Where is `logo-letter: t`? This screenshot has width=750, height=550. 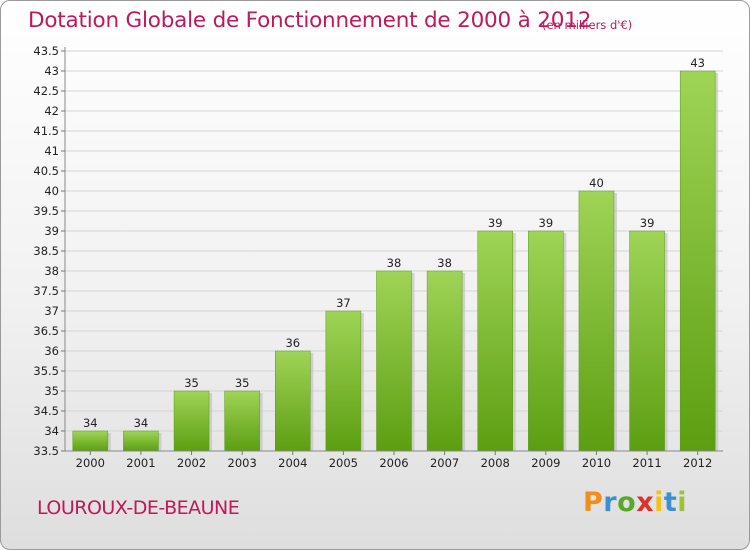
logo-letter: t is located at coordinates (670, 502).